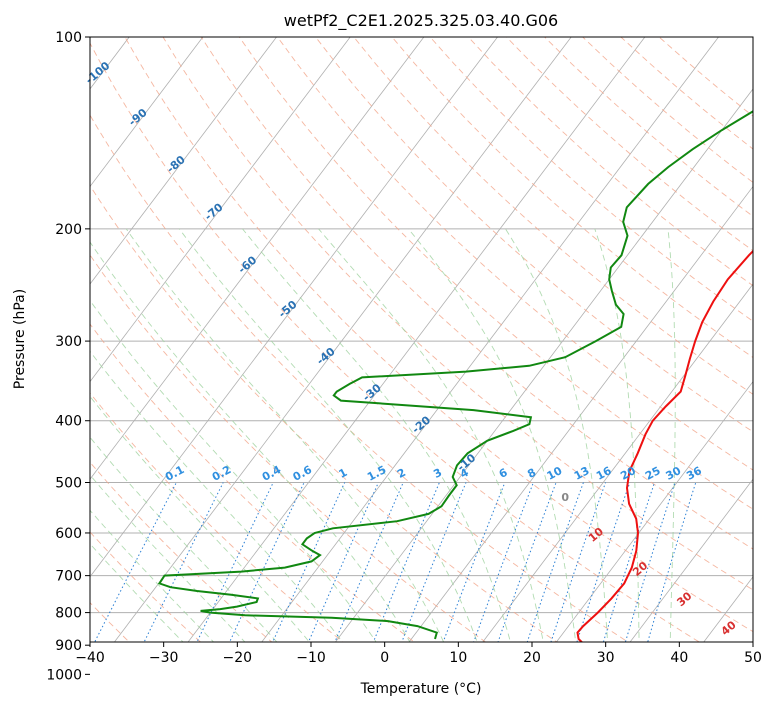 This screenshot has width=775, height=708. I want to click on isotherm-label: -30, so click(372, 392).